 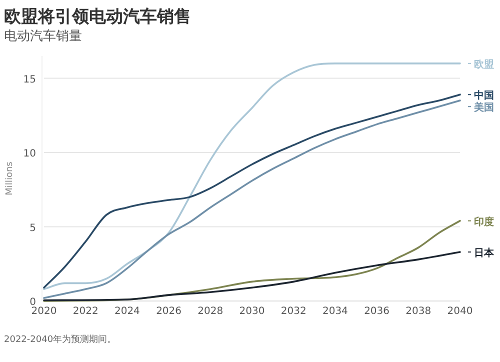 What do you see at coordinates (29, 80) in the screenshot?
I see `y-tick-label: 15` at bounding box center [29, 80].